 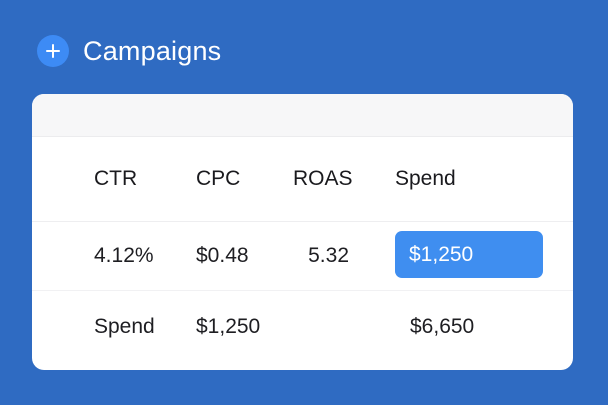 What do you see at coordinates (124, 326) in the screenshot?
I see `summary-label: Spend` at bounding box center [124, 326].